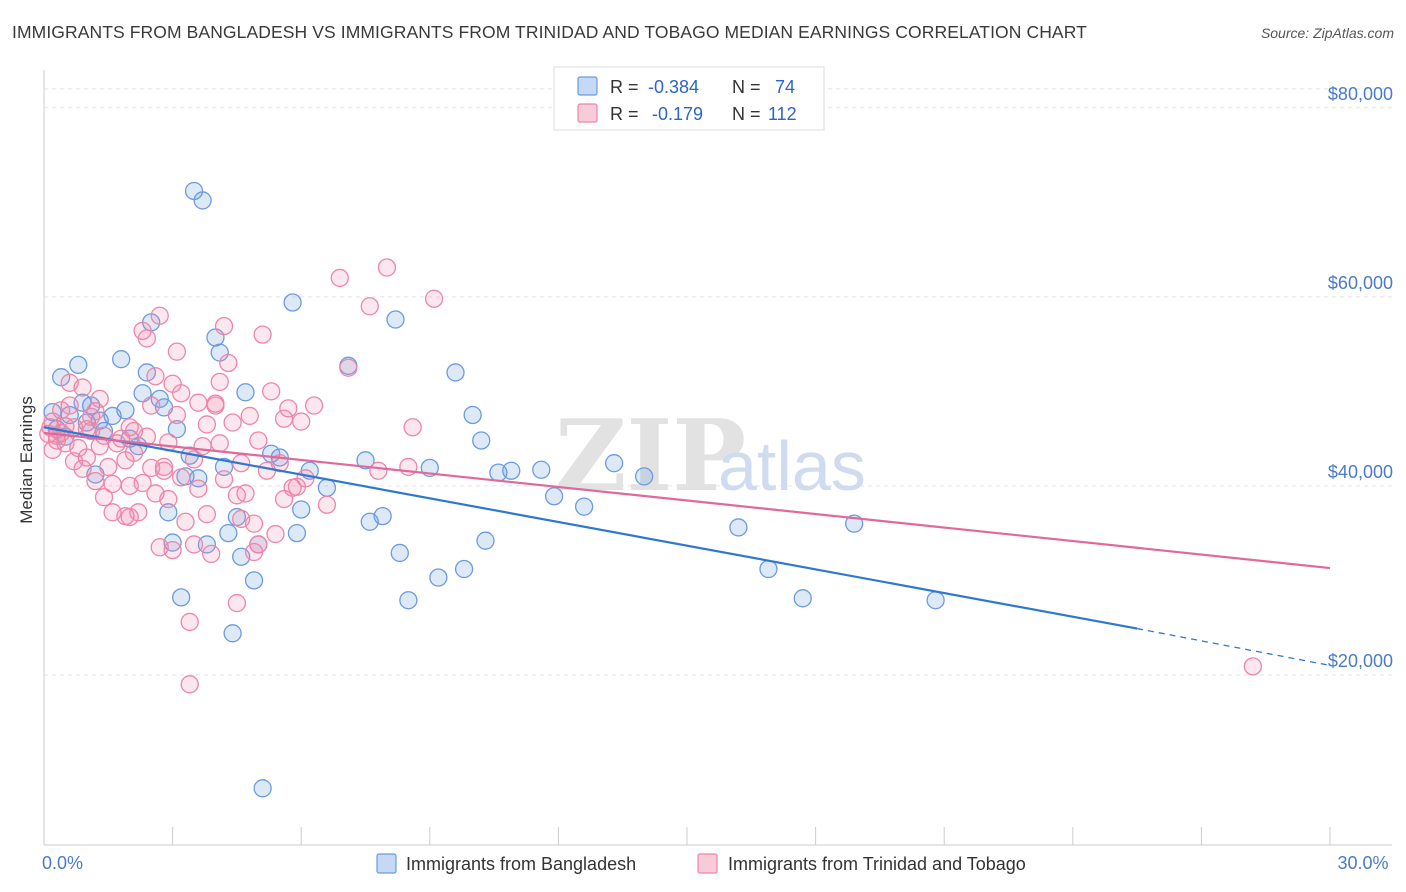 The image size is (1406, 892). I want to click on trend-line-trinidad, so click(687, 500).